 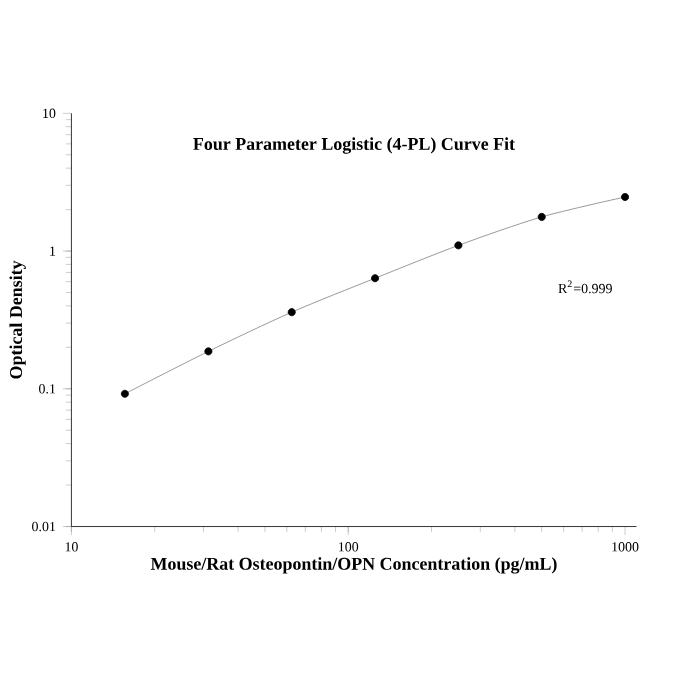 I want to click on x-axis-title: Mouse/Rat Osteopontin/OPN Concentration (pg/mL), so click(x=353, y=565).